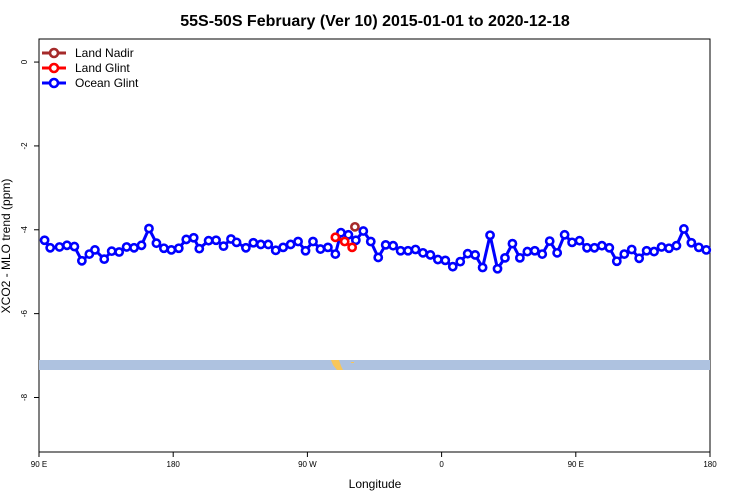 Image resolution: width=750 pixels, height=500 pixels. I want to click on legend-item: Ocean Glint, so click(90, 83).